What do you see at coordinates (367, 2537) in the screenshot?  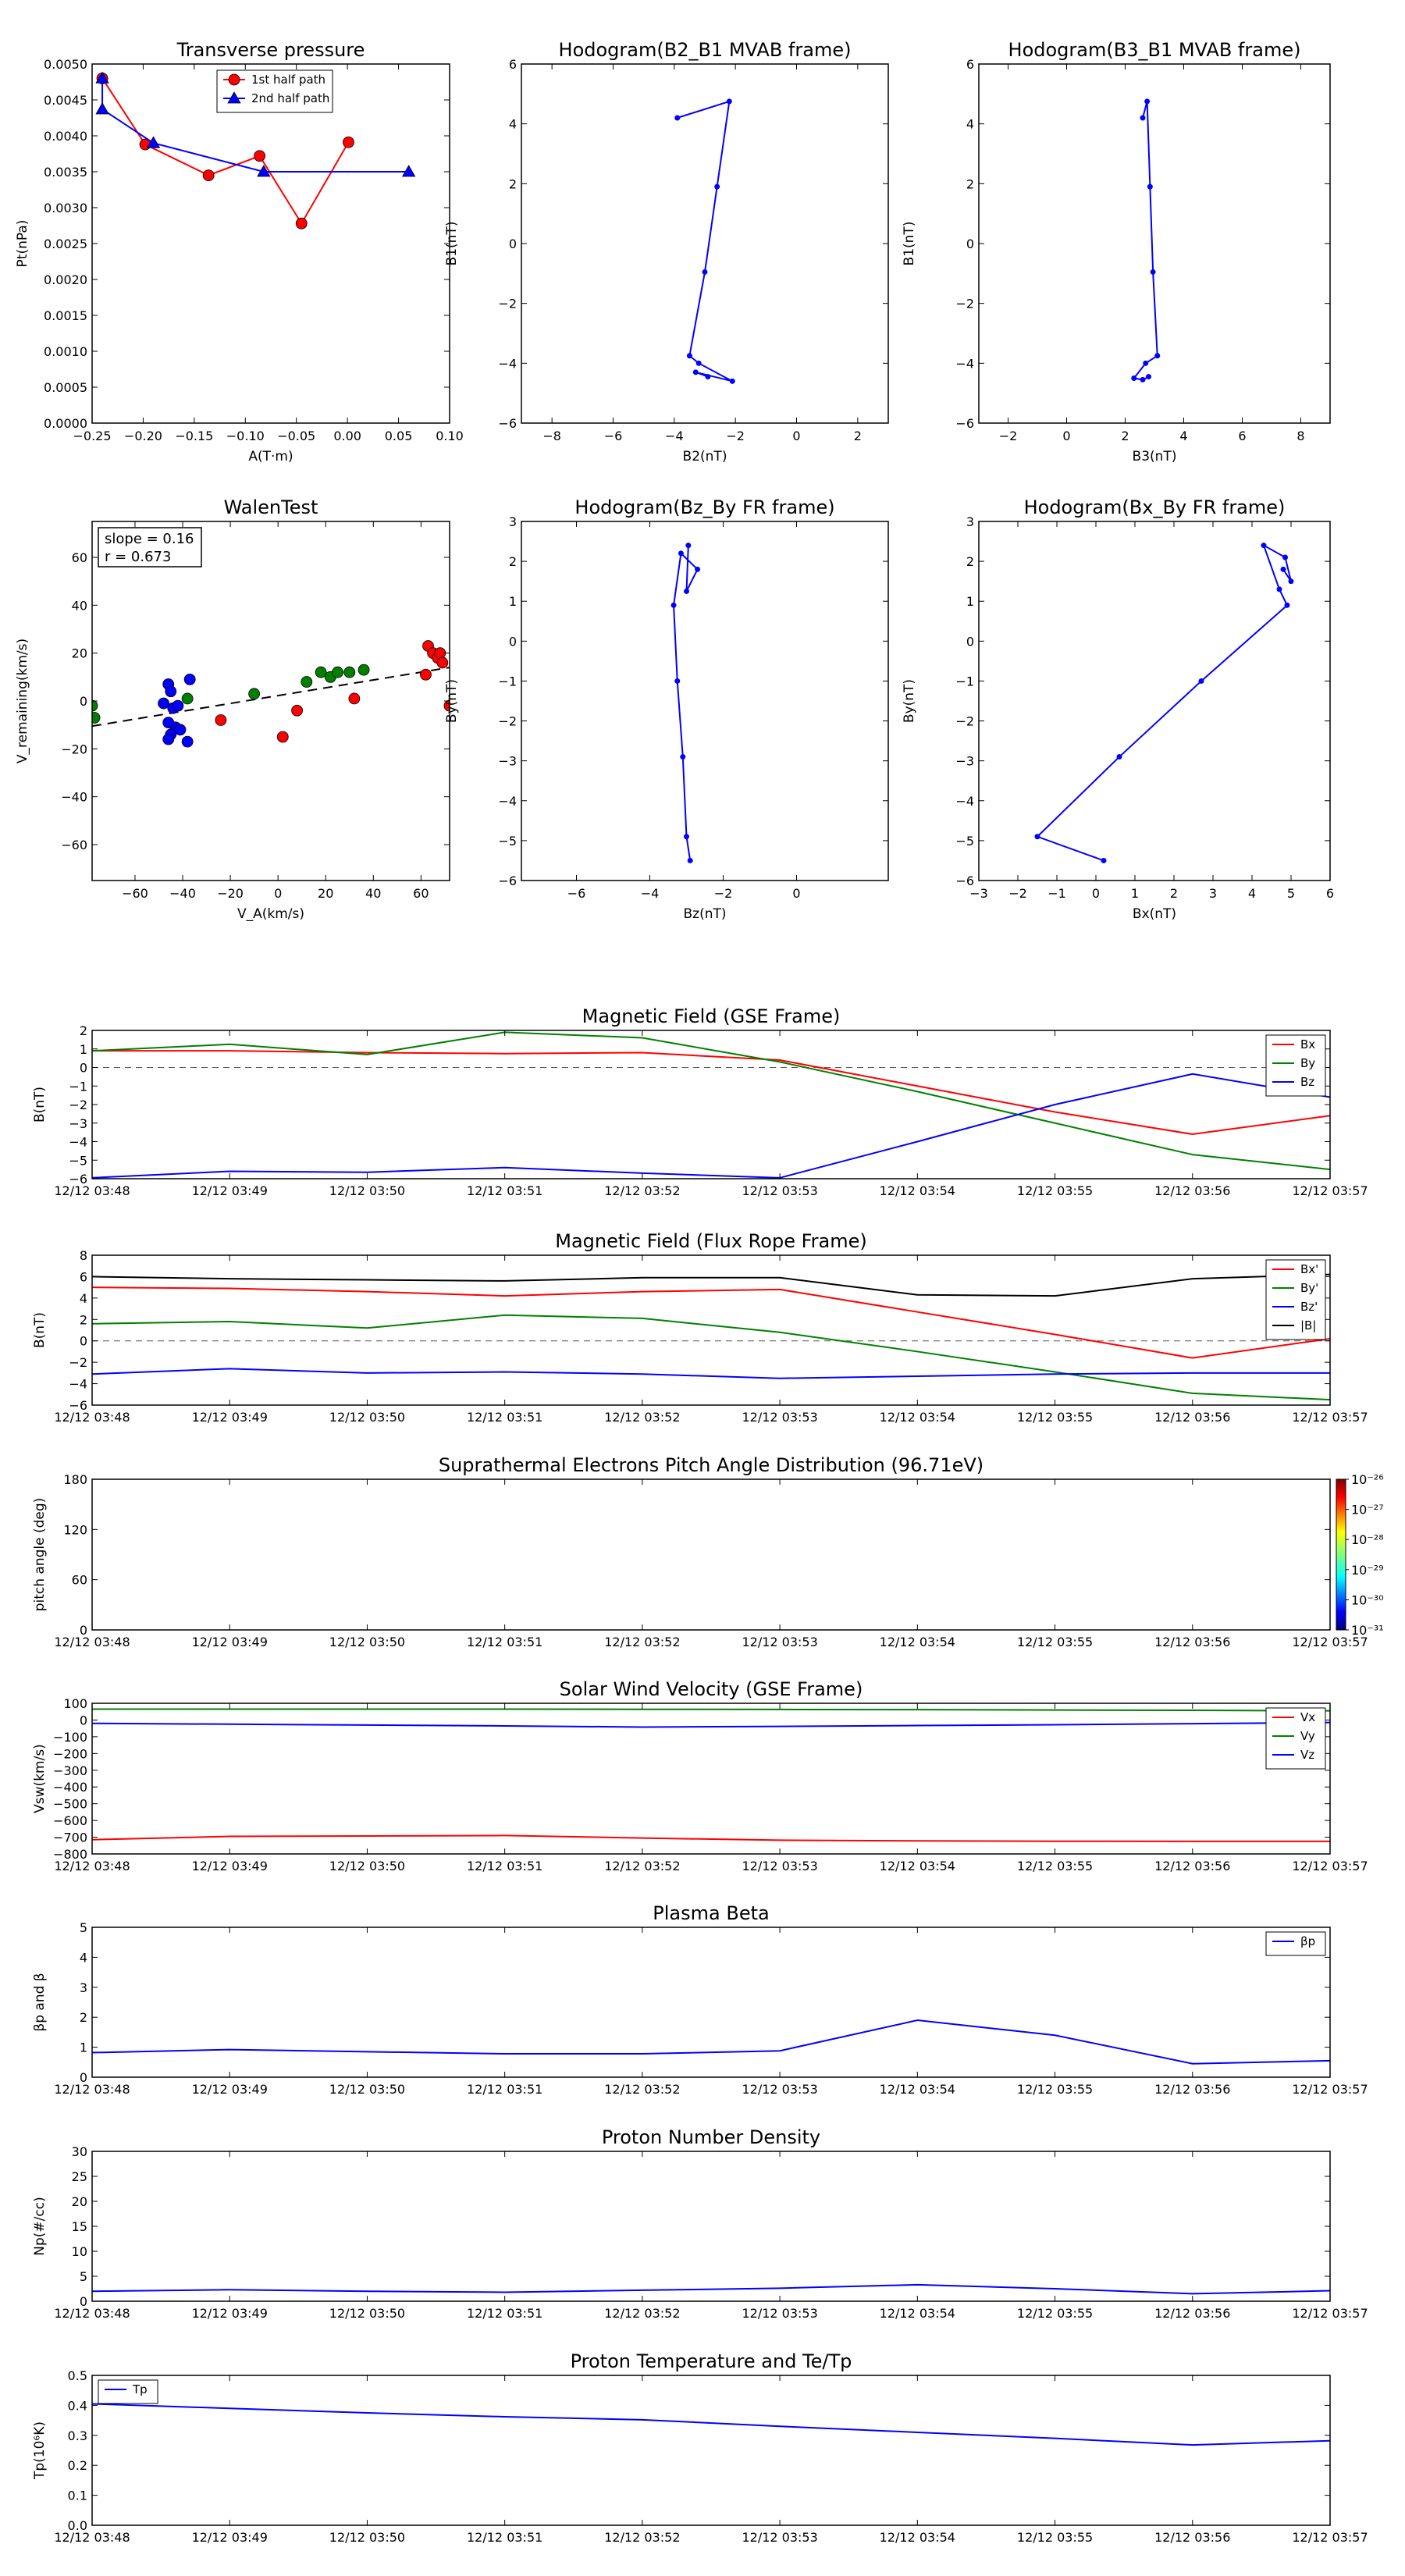 I see `x-tick-label: 12/12 03:50` at bounding box center [367, 2537].